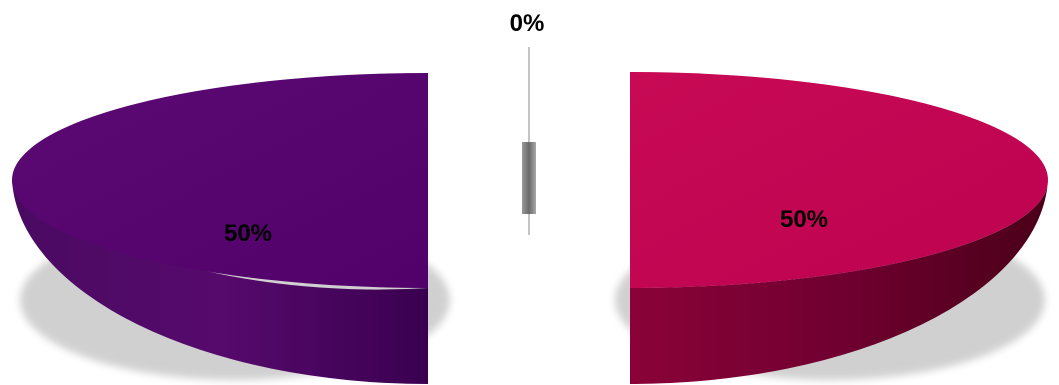  What do you see at coordinates (527, 23) in the screenshot?
I see `data-label-zero: 0%` at bounding box center [527, 23].